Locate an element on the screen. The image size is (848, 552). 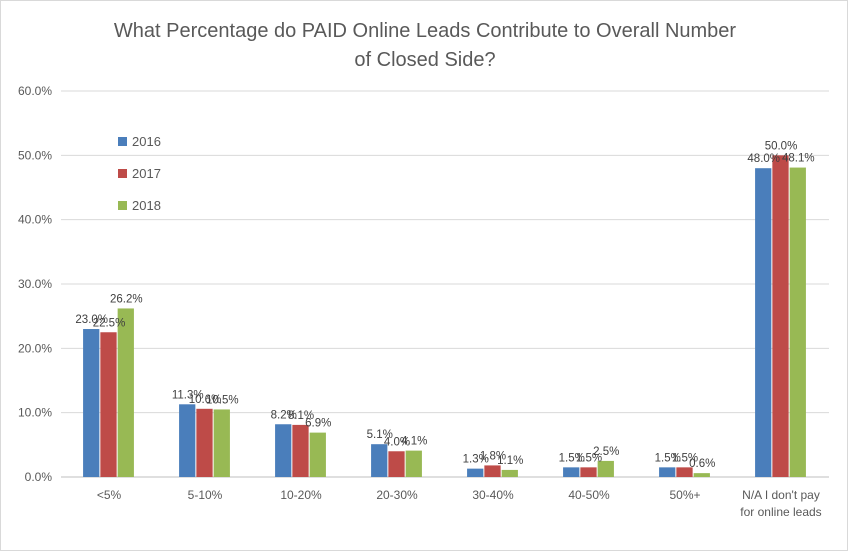
x-tick-label: <5% is located at coordinates (109, 495).